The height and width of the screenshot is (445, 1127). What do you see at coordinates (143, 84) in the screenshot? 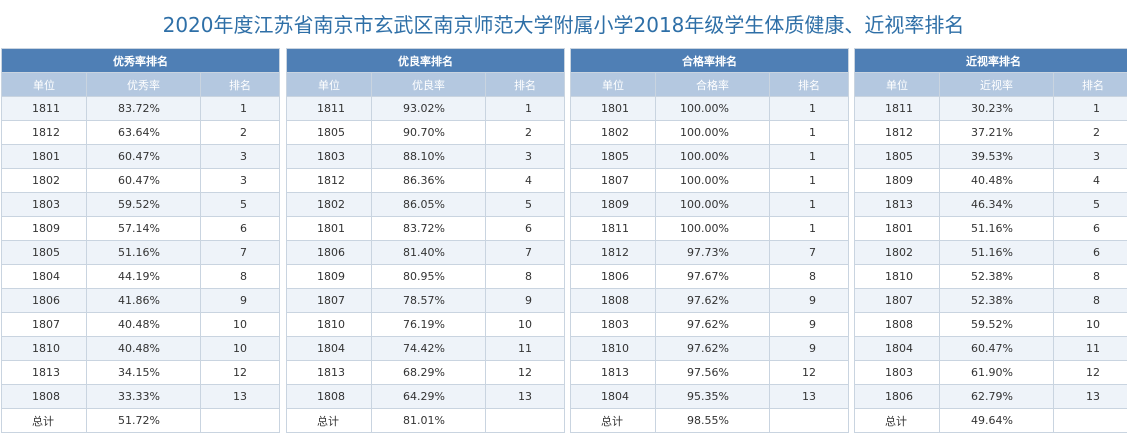
I see `column-header: 优秀率` at bounding box center [143, 84].